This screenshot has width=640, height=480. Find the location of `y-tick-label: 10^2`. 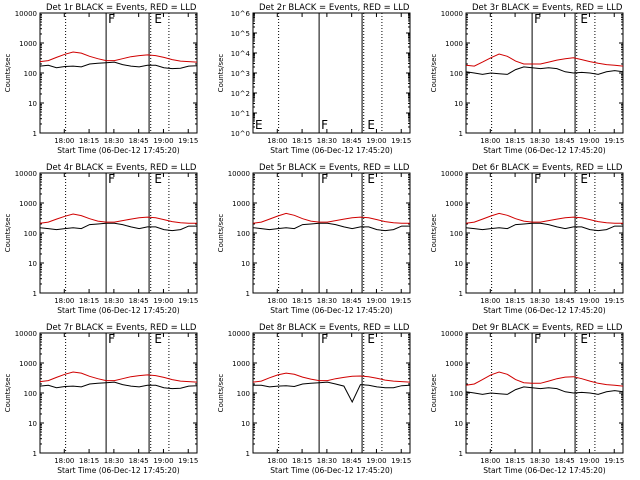

y-tick-label: 10^2 is located at coordinates (240, 94).